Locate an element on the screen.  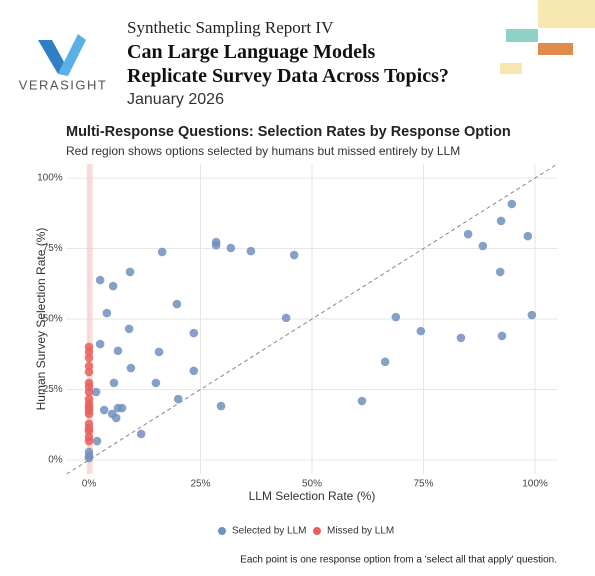
y-tick-label: 75% is located at coordinates (53, 248).